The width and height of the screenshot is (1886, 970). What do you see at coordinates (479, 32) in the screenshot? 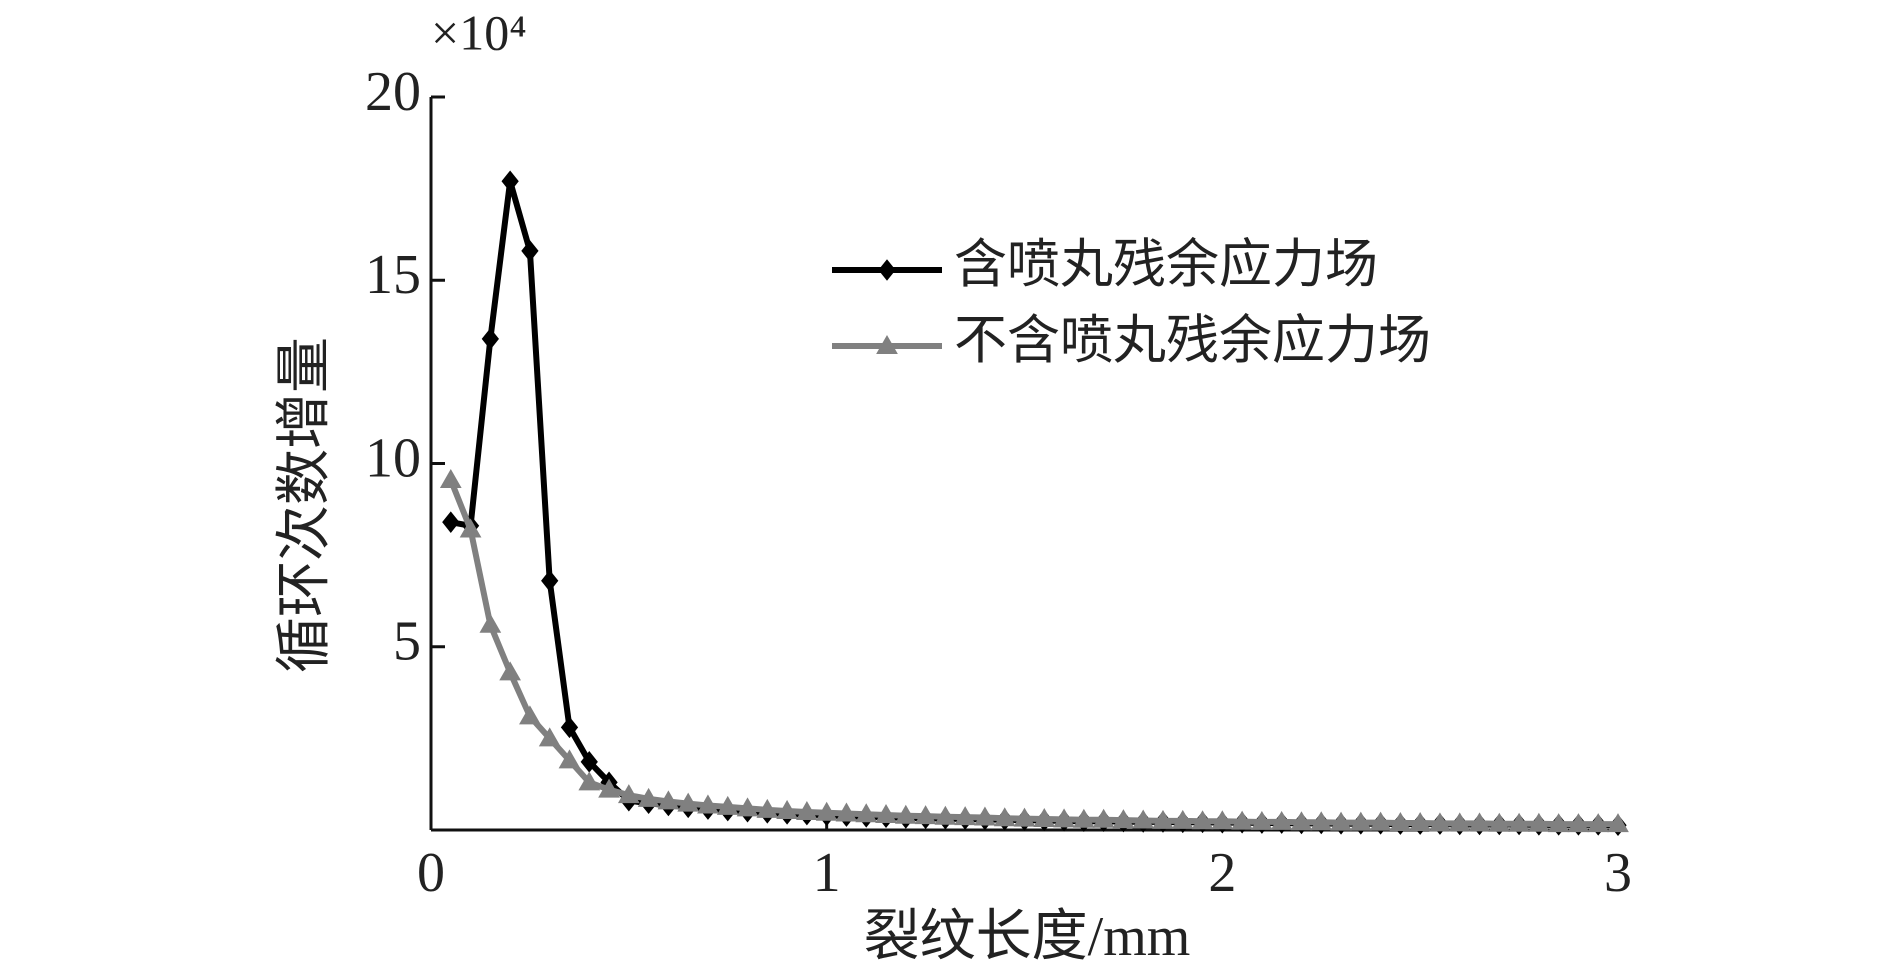
I see `y-multiplier: ×10⁴` at bounding box center [479, 32].